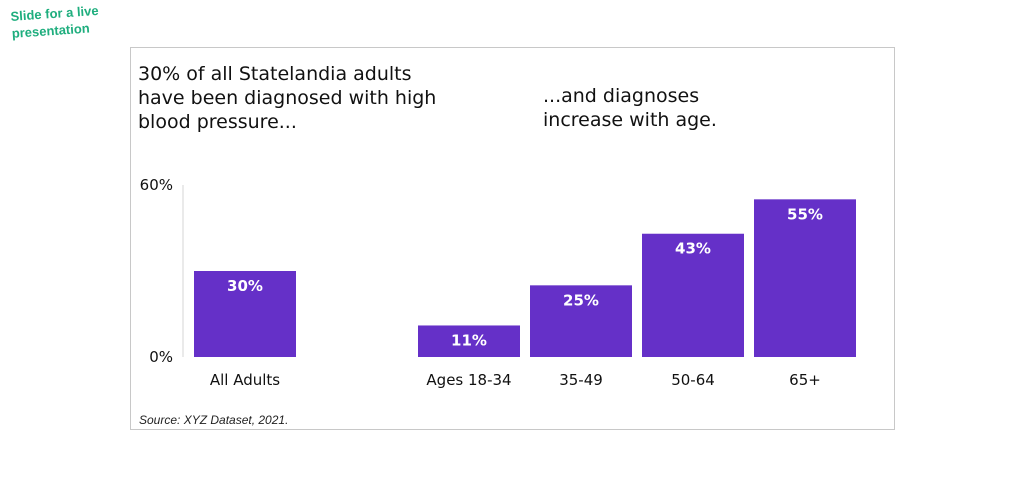 This screenshot has width=1024, height=483. Describe the element at coordinates (630, 108) in the screenshot. I see `headline-right: ...and diagnoses increase with age.` at that location.